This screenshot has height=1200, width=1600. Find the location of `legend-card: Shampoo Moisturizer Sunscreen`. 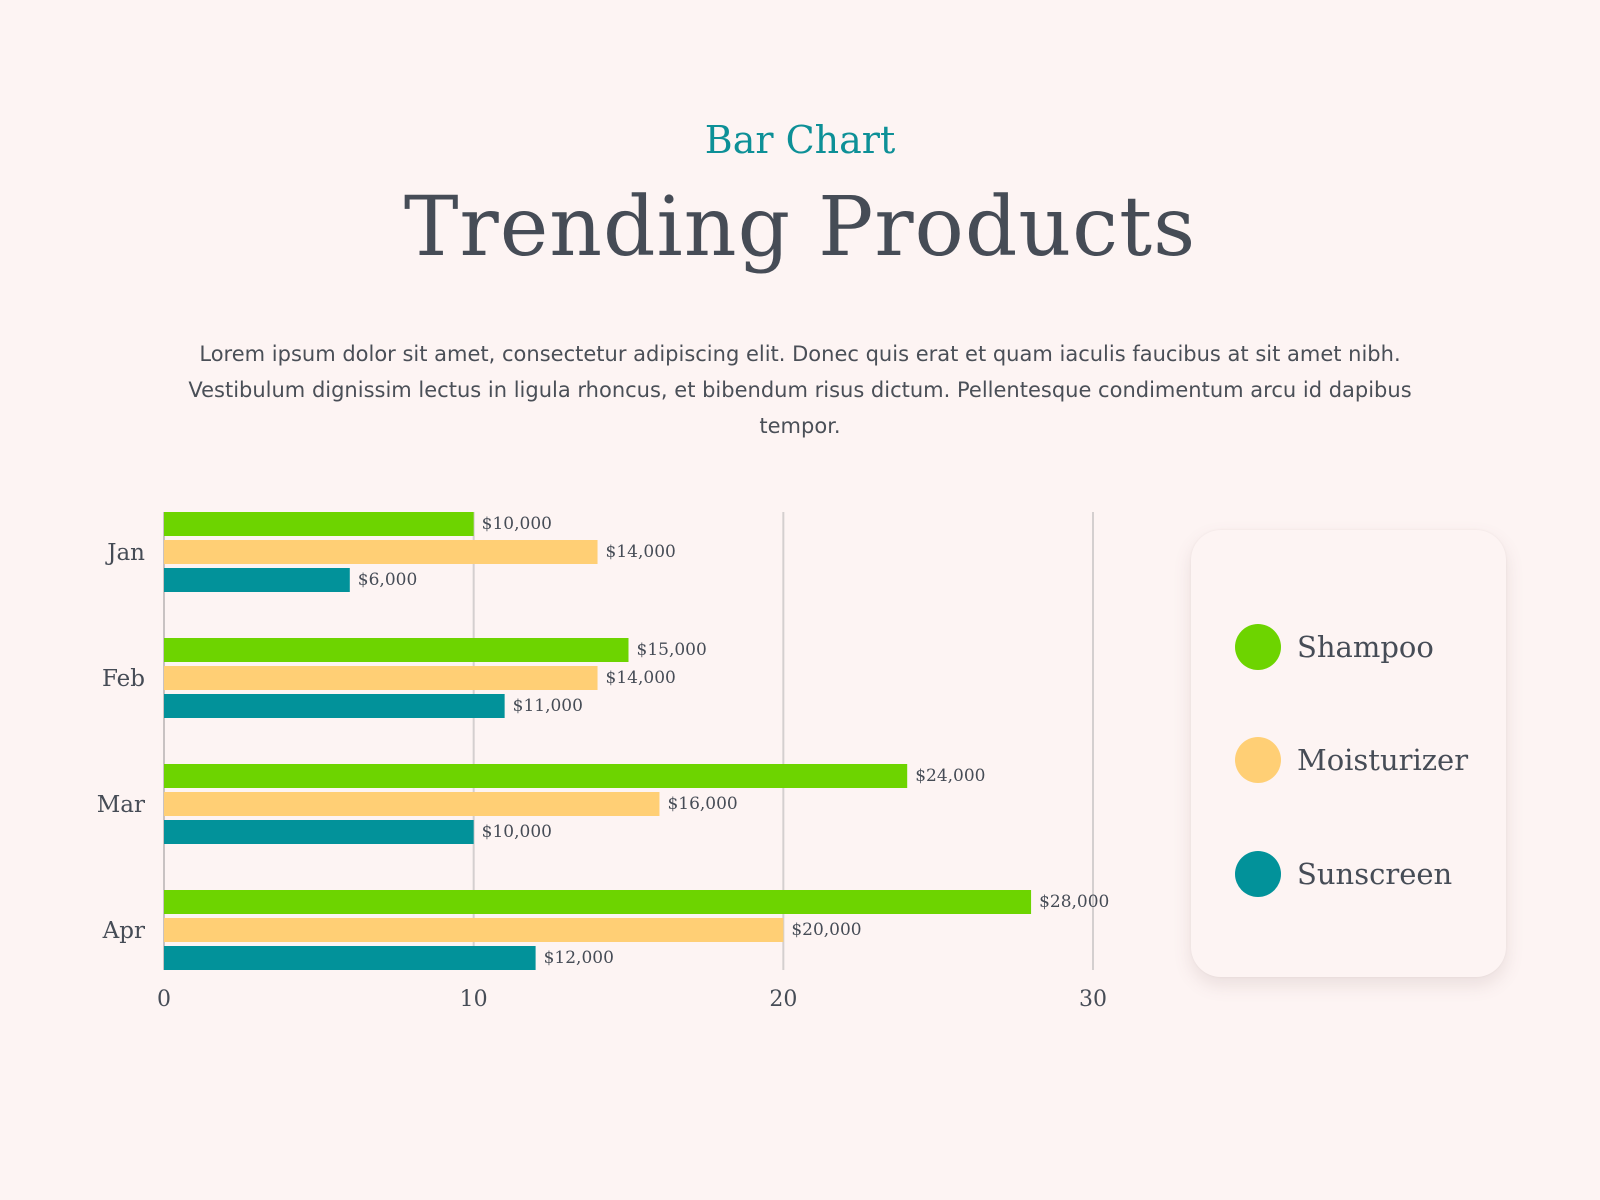

legend-card: Shampoo Moisturizer Sunscreen is located at coordinates (1348, 753).